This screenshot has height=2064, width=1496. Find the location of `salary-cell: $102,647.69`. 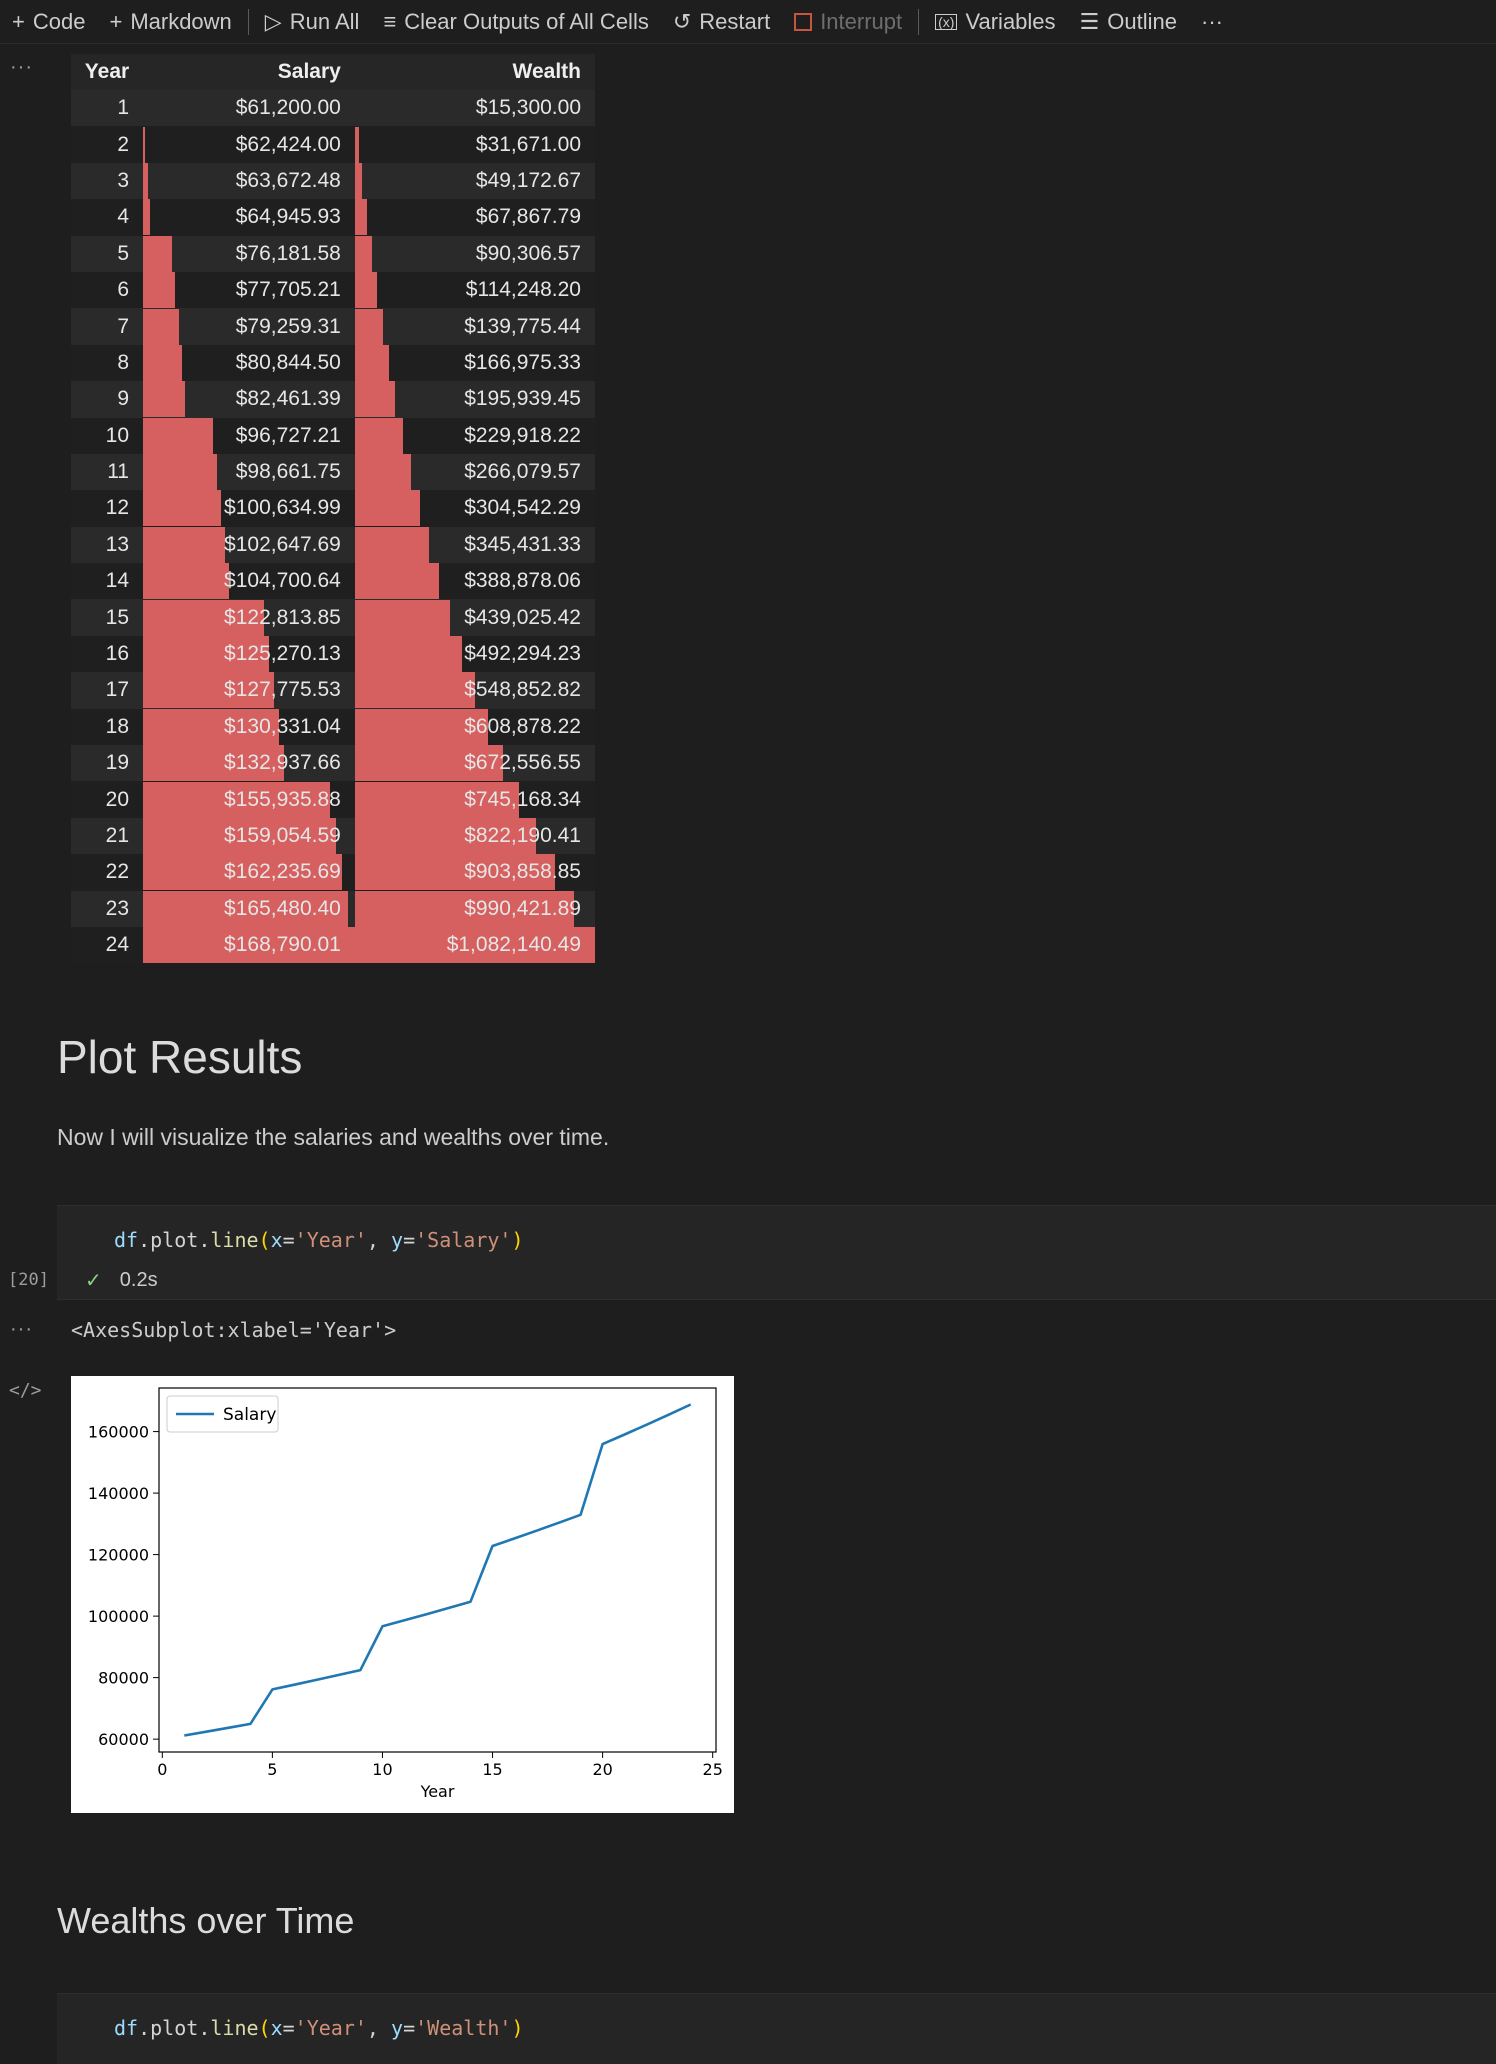

salary-cell: $102,647.69 is located at coordinates (249, 545).